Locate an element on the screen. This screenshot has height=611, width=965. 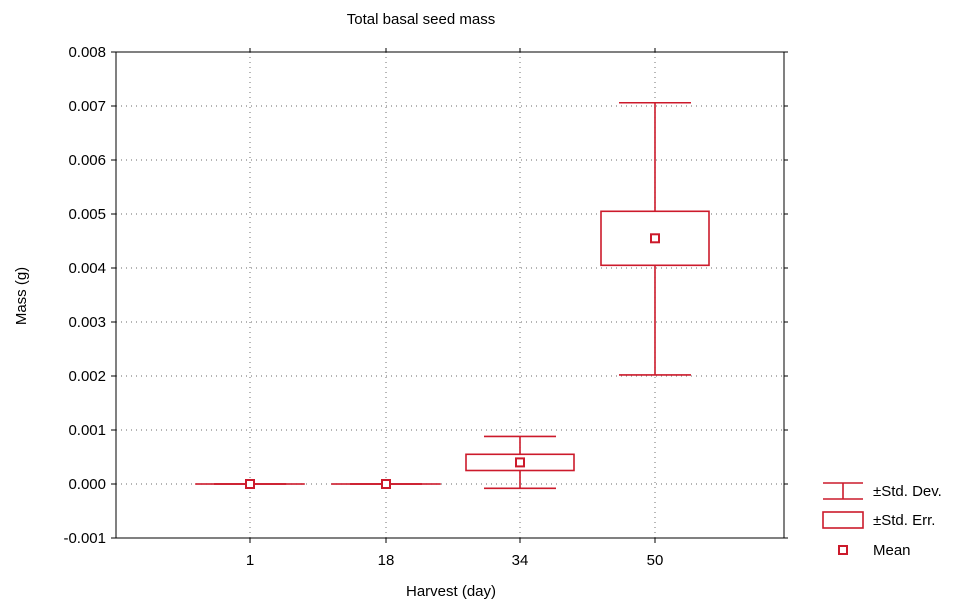
legend-label: ±Std. Err. is located at coordinates (904, 520).